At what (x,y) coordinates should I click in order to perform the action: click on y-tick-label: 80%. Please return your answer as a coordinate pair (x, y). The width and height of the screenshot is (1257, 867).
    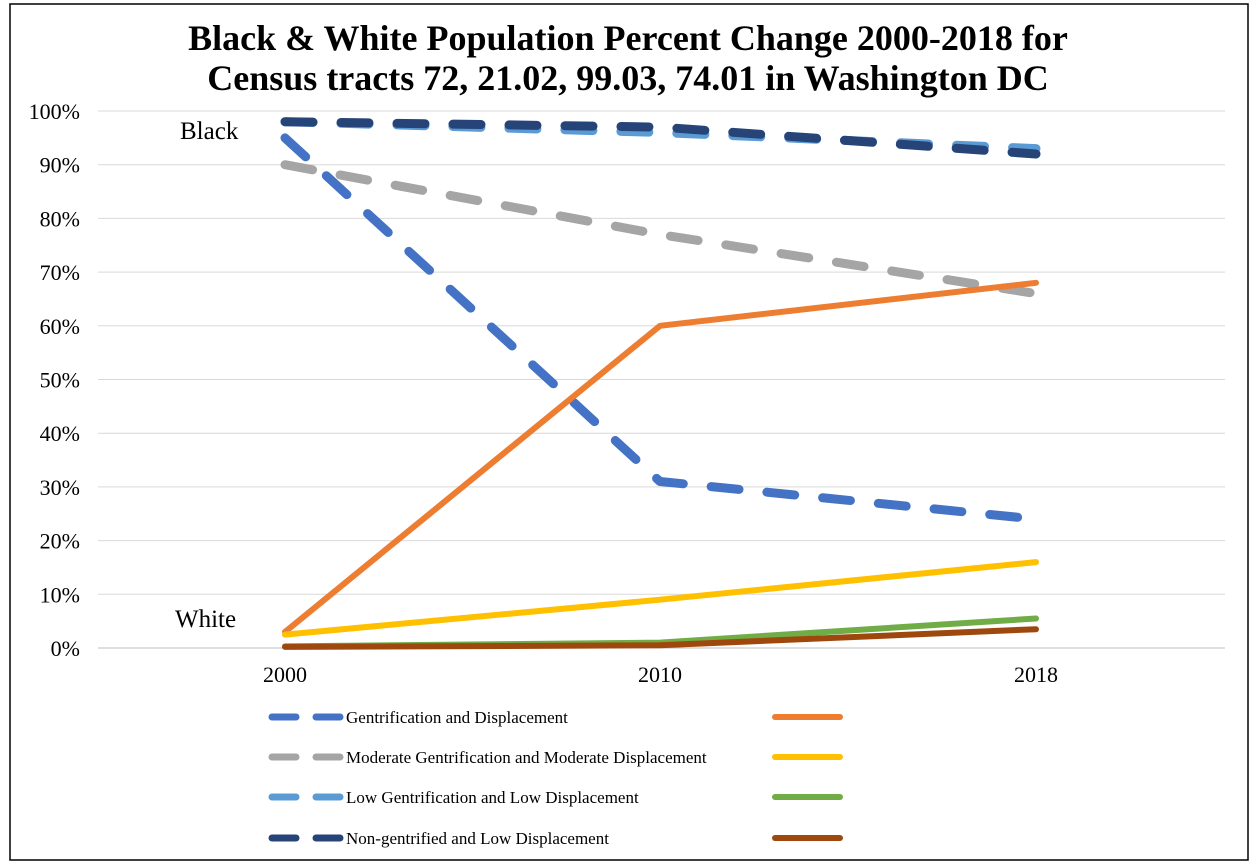
    Looking at the image, I should click on (60, 218).